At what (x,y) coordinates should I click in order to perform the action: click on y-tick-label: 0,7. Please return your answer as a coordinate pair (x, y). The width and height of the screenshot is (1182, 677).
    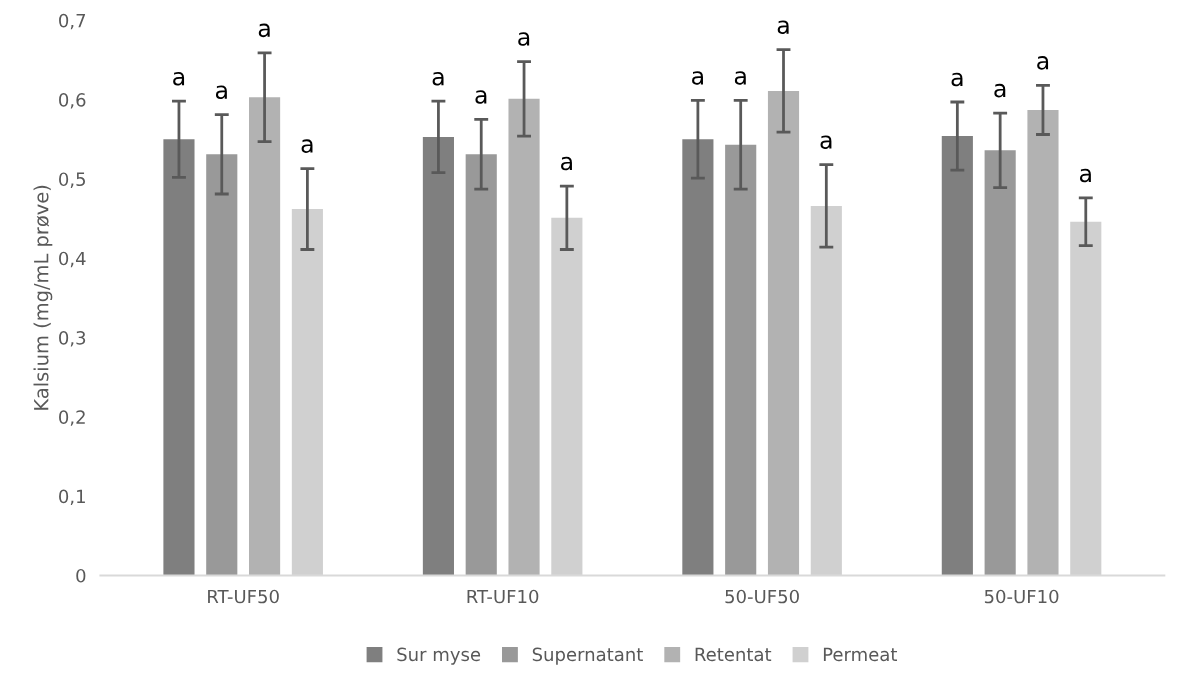
    Looking at the image, I should click on (72, 21).